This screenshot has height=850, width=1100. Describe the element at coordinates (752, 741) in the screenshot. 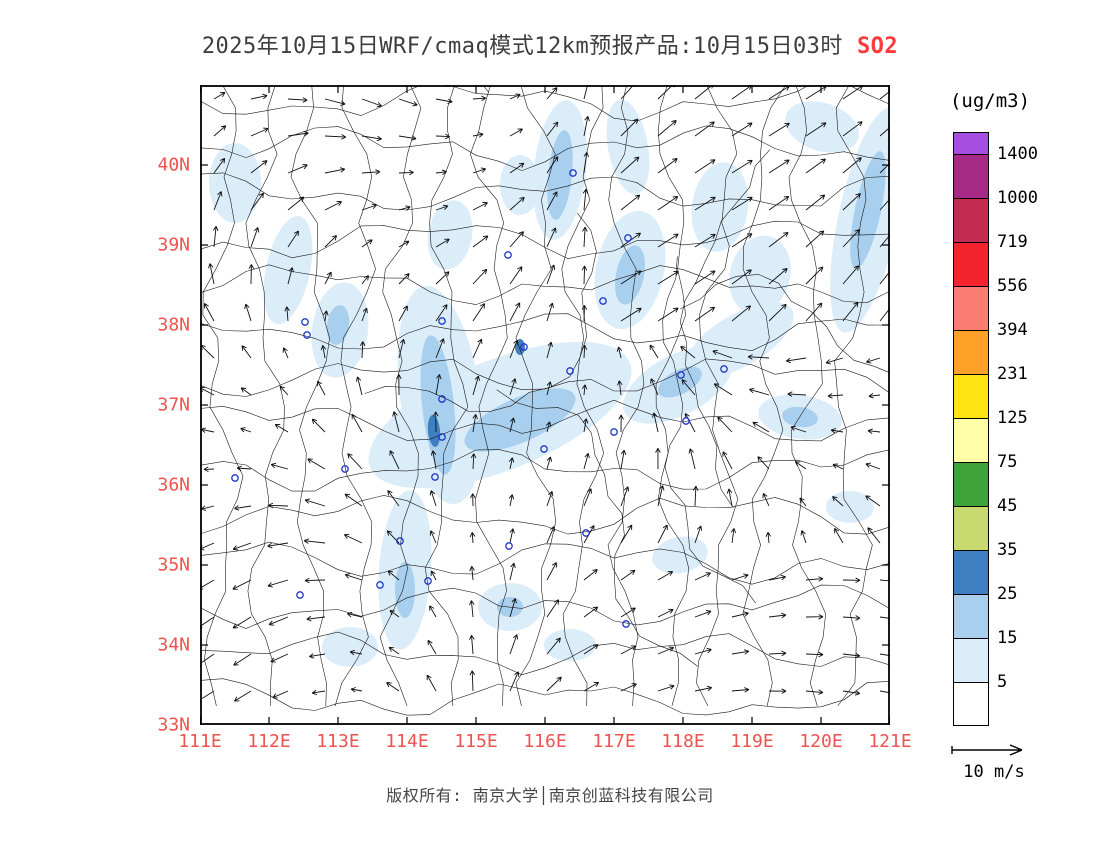

I see `lon-label-119E: 119E` at that location.